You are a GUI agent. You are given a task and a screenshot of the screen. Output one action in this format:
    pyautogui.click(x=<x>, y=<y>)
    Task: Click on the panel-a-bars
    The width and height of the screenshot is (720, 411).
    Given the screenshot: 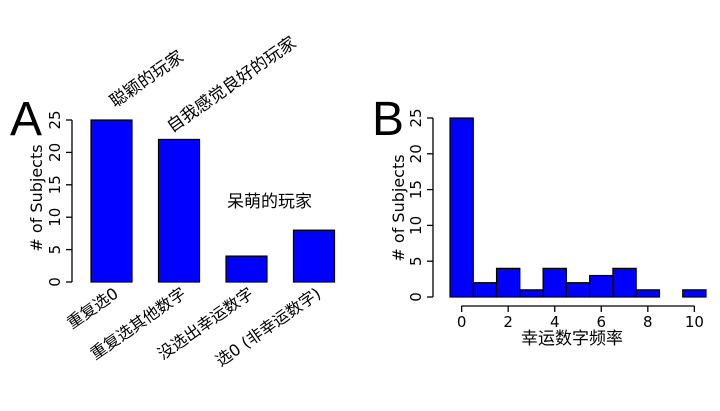 What is the action you would take?
    pyautogui.click(x=213, y=201)
    